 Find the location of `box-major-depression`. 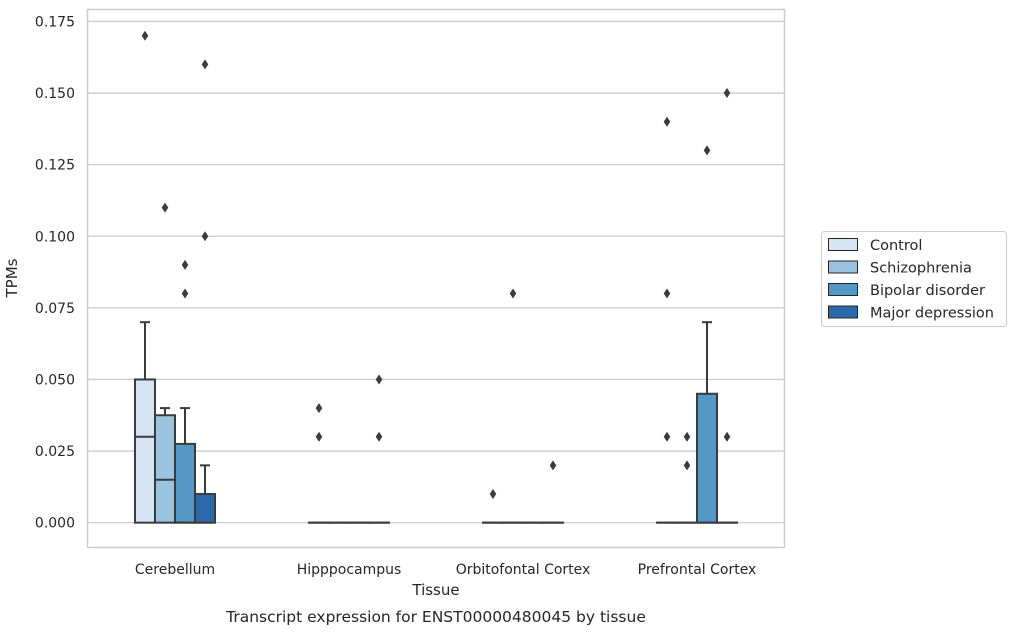

box-major-depression is located at coordinates (205, 494).